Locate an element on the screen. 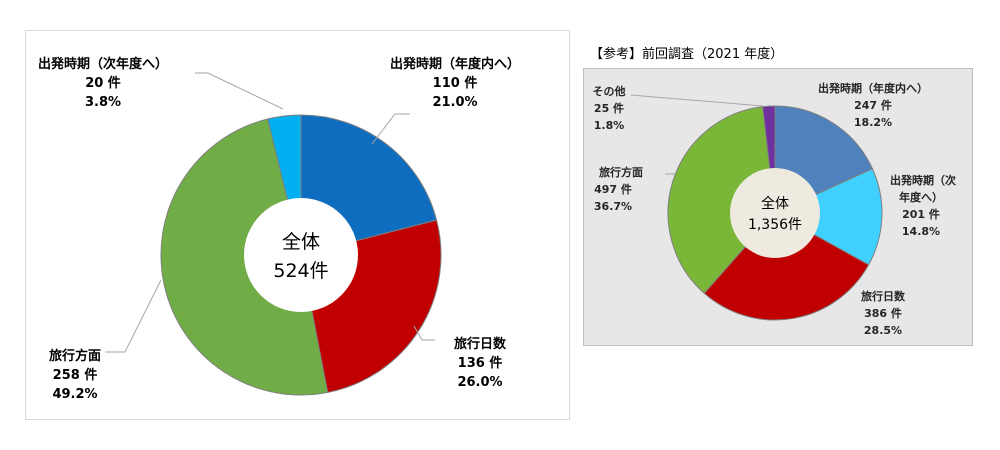 Image resolution: width=1000 pixels, height=450 pixels. ref-label-0-pct: 18.2% is located at coordinates (873, 122).